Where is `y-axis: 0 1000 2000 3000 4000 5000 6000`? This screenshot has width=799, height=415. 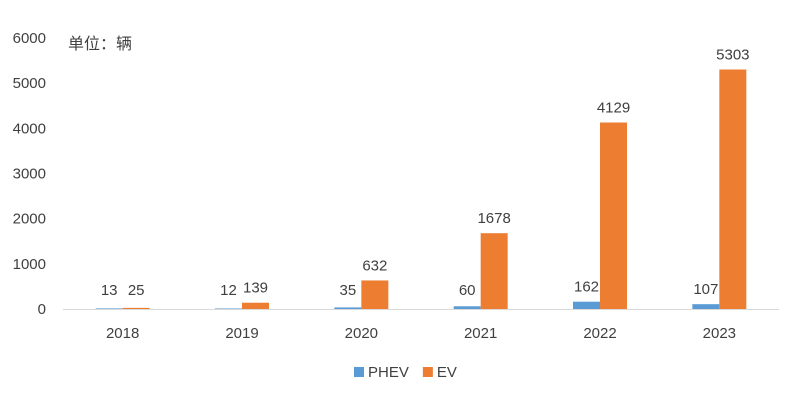
y-axis: 0 1000 2000 3000 4000 5000 6000 is located at coordinates (29, 174).